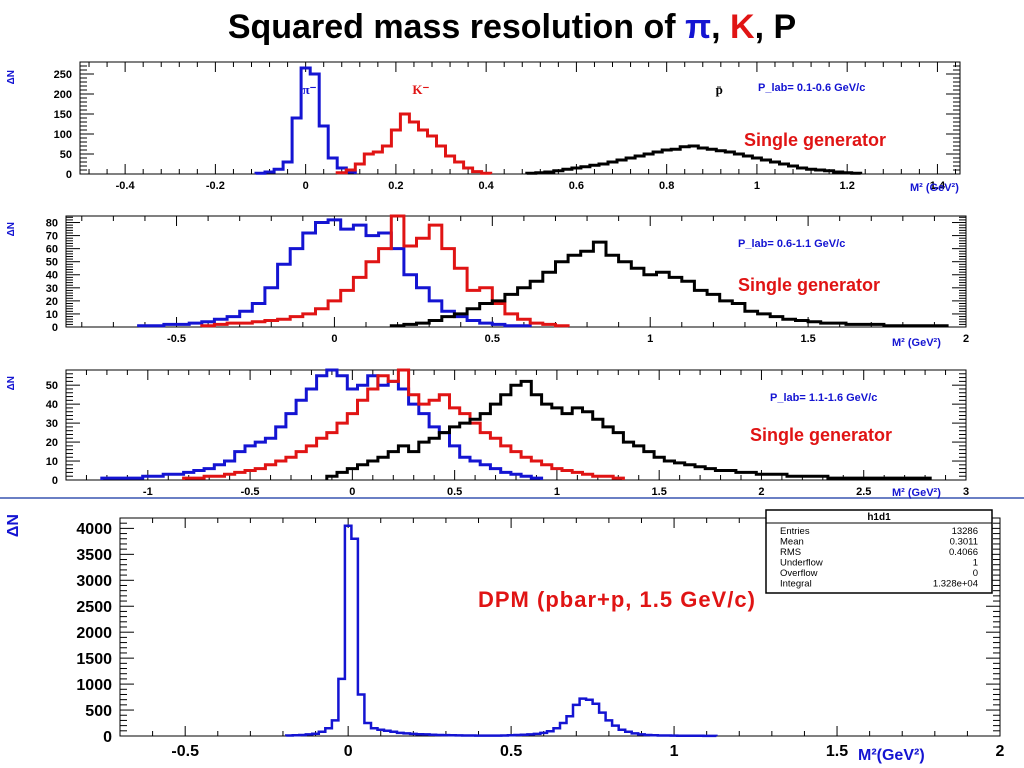 Image resolution: width=1024 pixels, height=768 pixels. I want to click on stats-row-label: Integral, so click(796, 584).